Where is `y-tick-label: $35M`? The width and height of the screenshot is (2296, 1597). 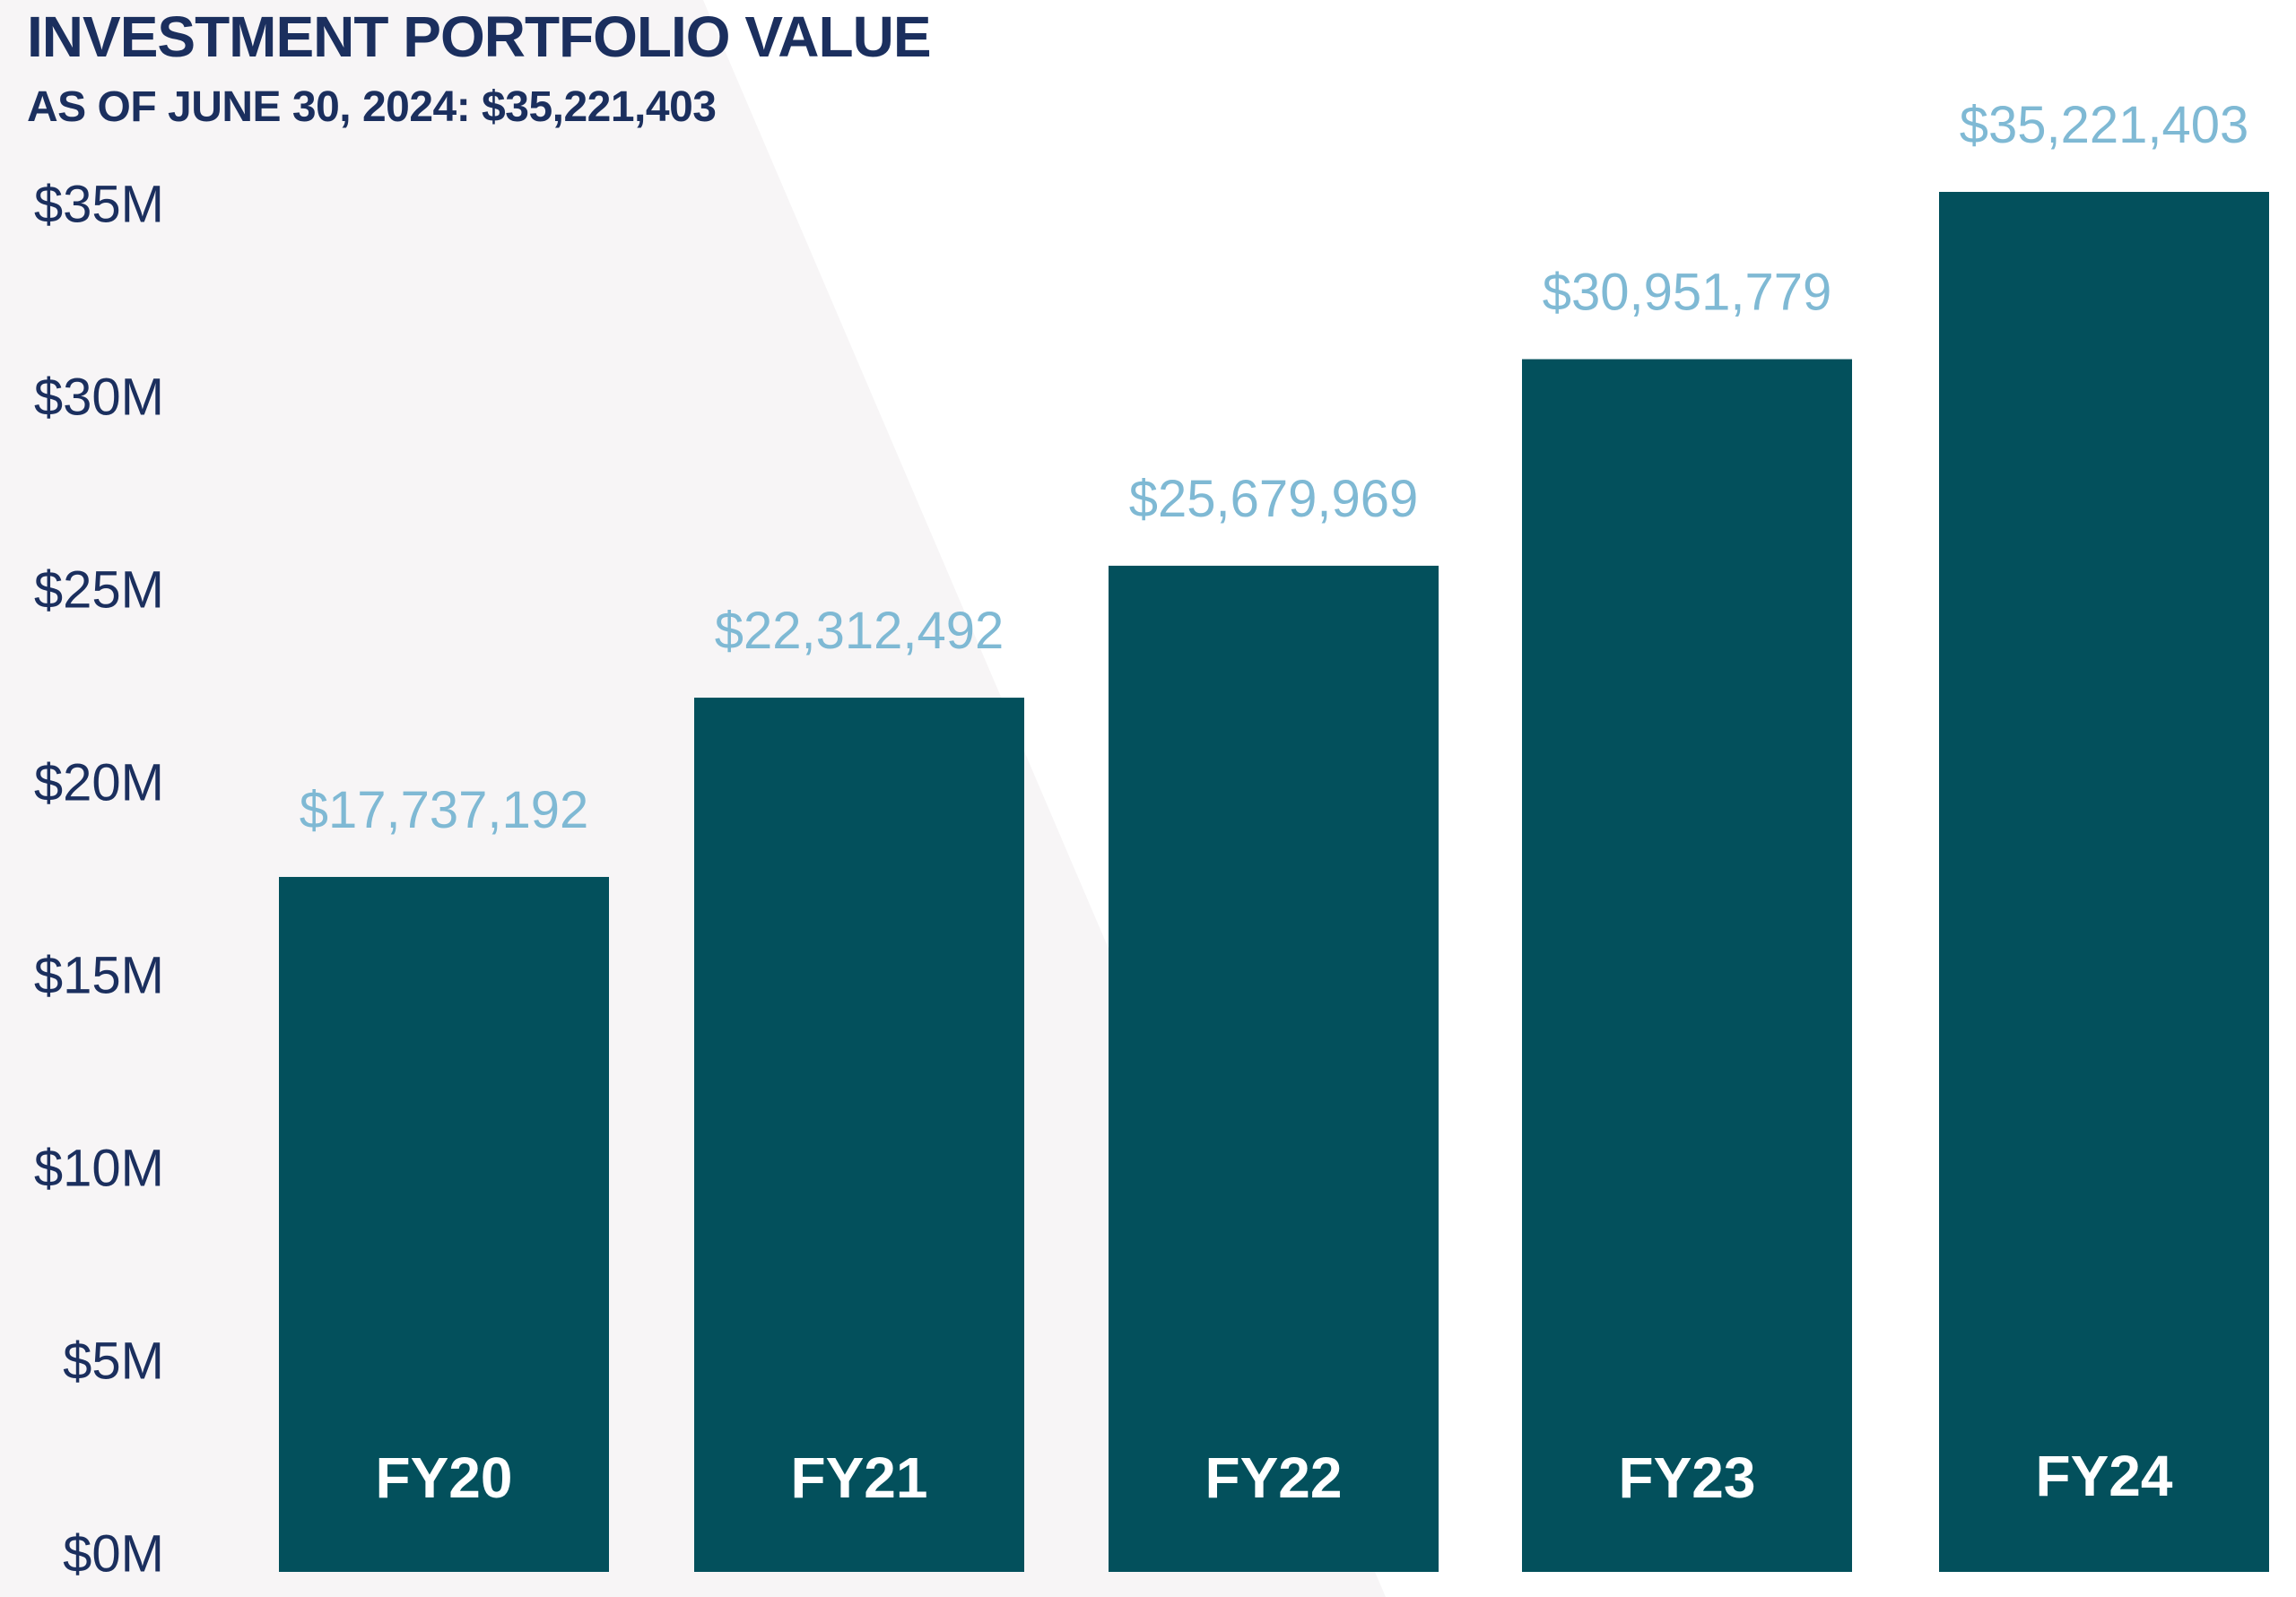 y-tick-label: $35M is located at coordinates (99, 205).